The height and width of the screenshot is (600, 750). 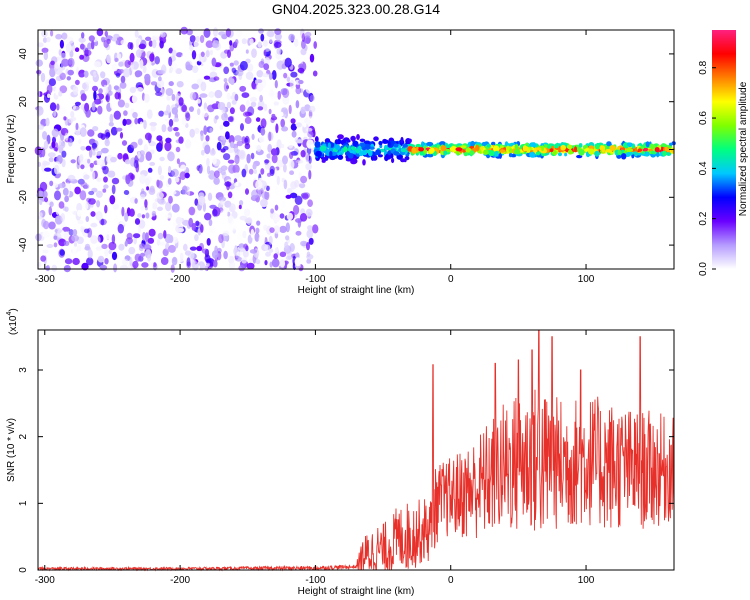 What do you see at coordinates (45, 279) in the screenshot?
I see `x-tick-label: -300` at bounding box center [45, 279].